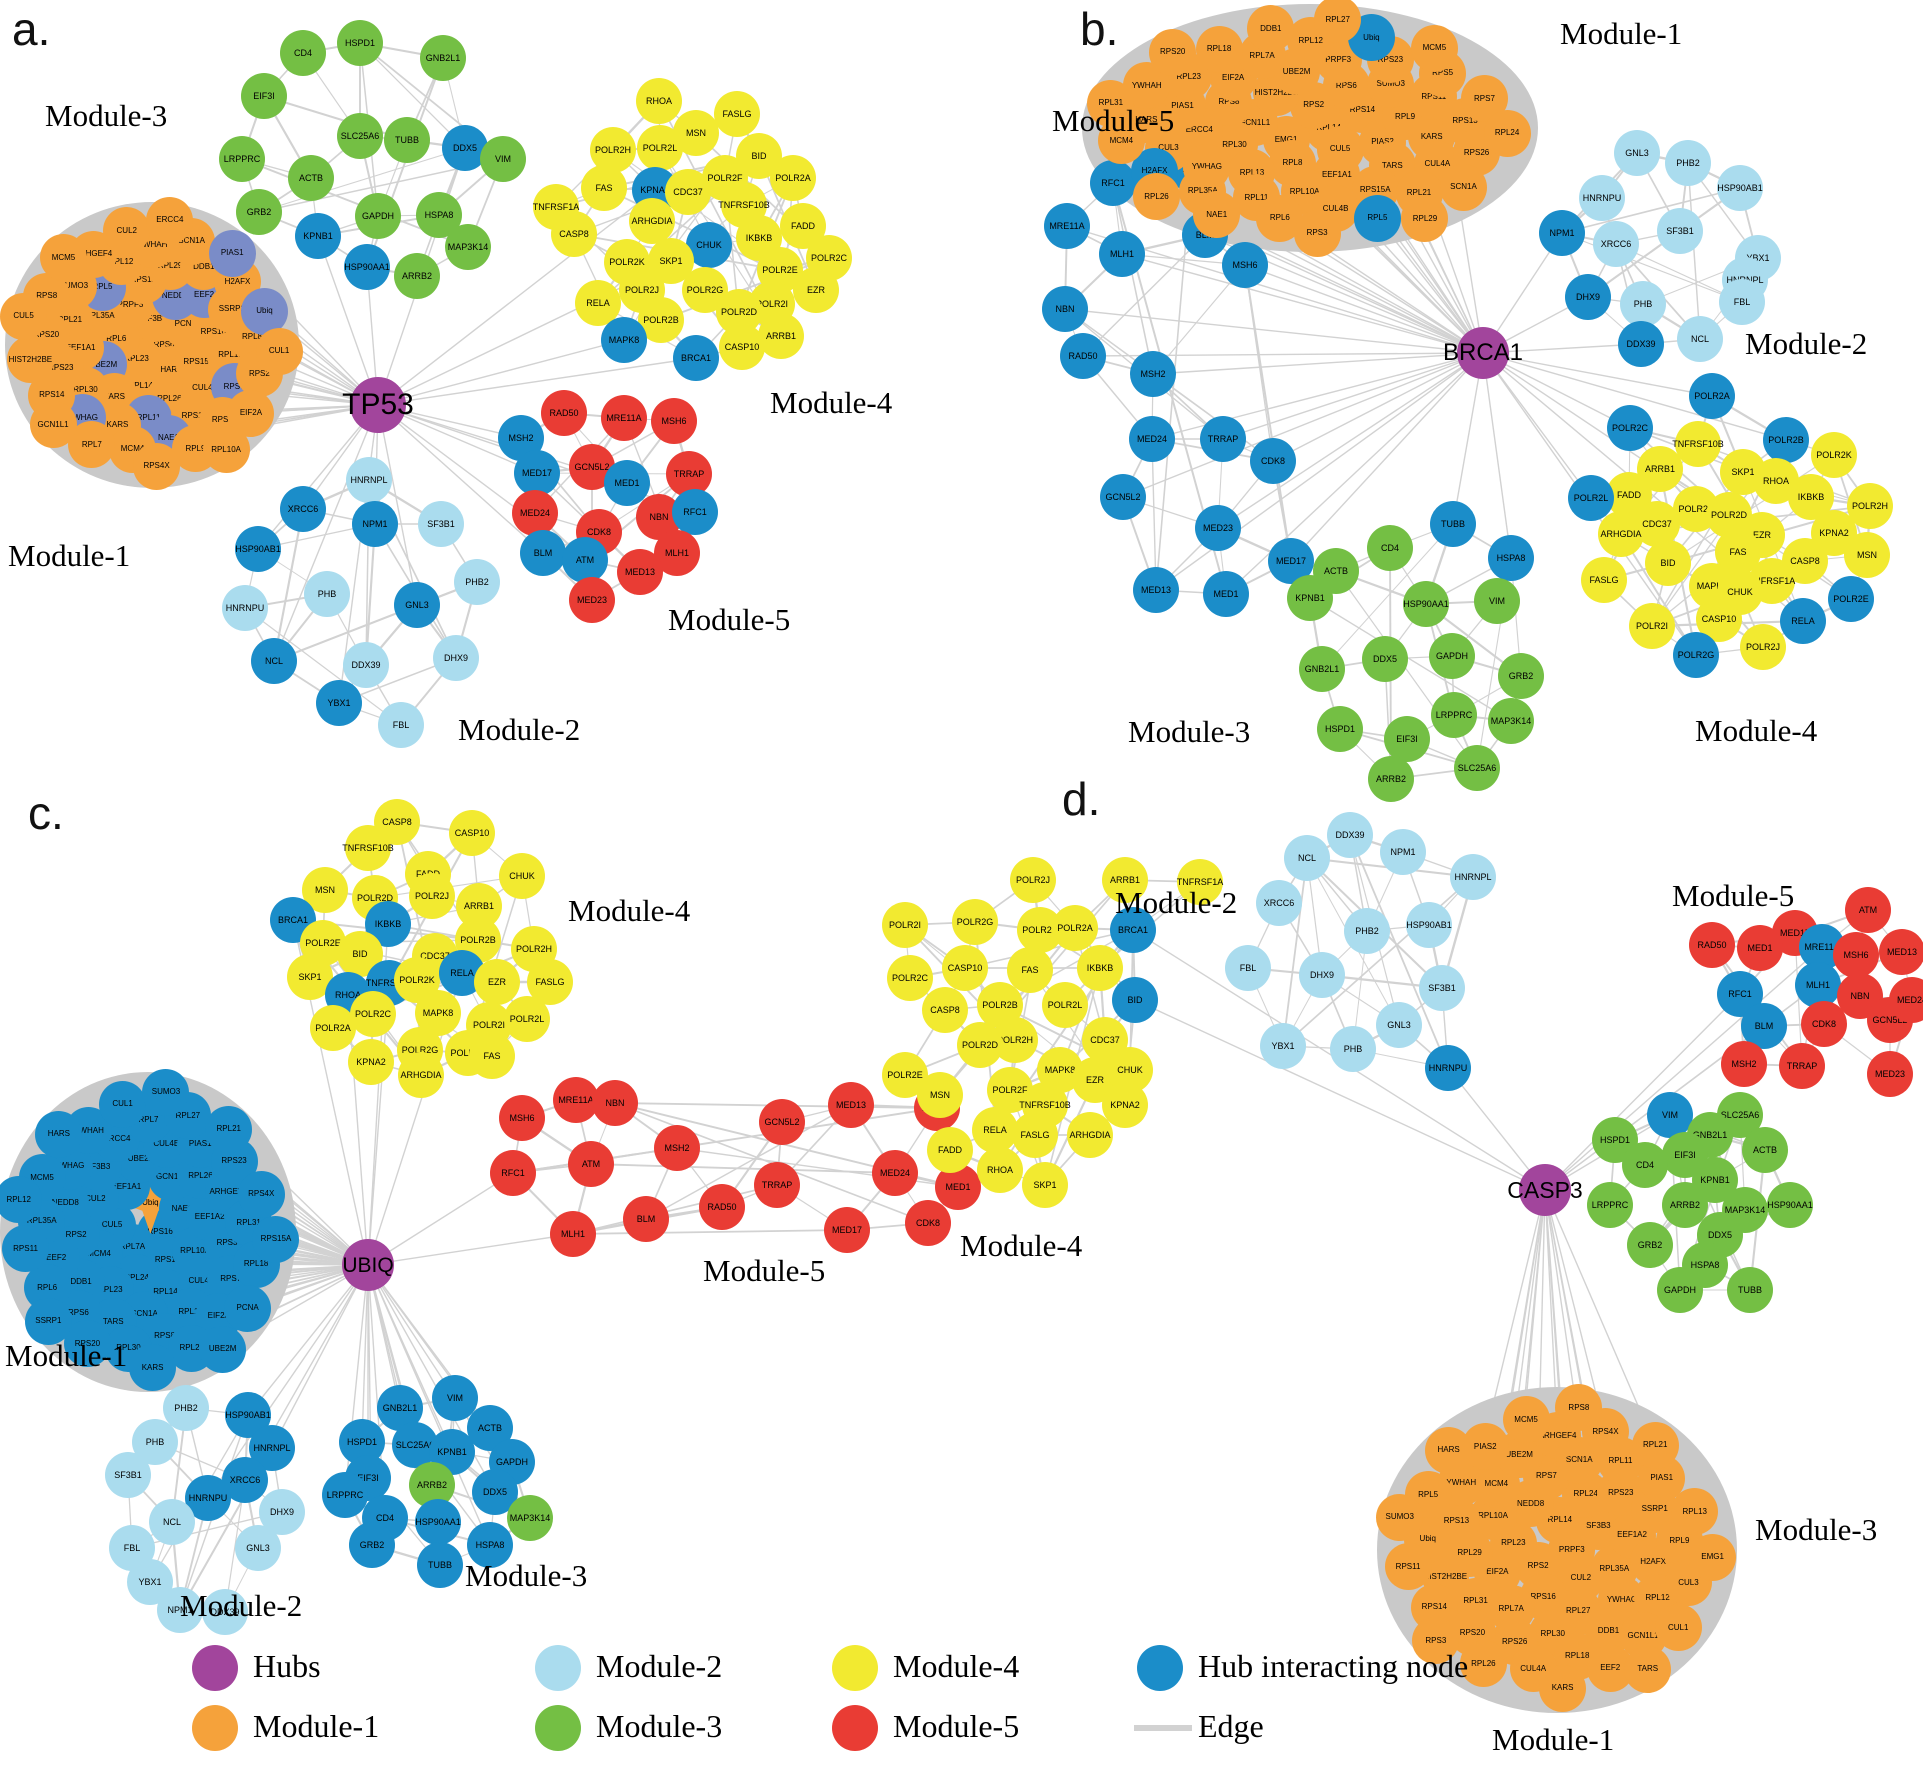 Image resolution: width=1923 pixels, height=1775 pixels. Describe the element at coordinates (1742, 302) in the screenshot. I see `gene-node-FBL: FBL` at that location.